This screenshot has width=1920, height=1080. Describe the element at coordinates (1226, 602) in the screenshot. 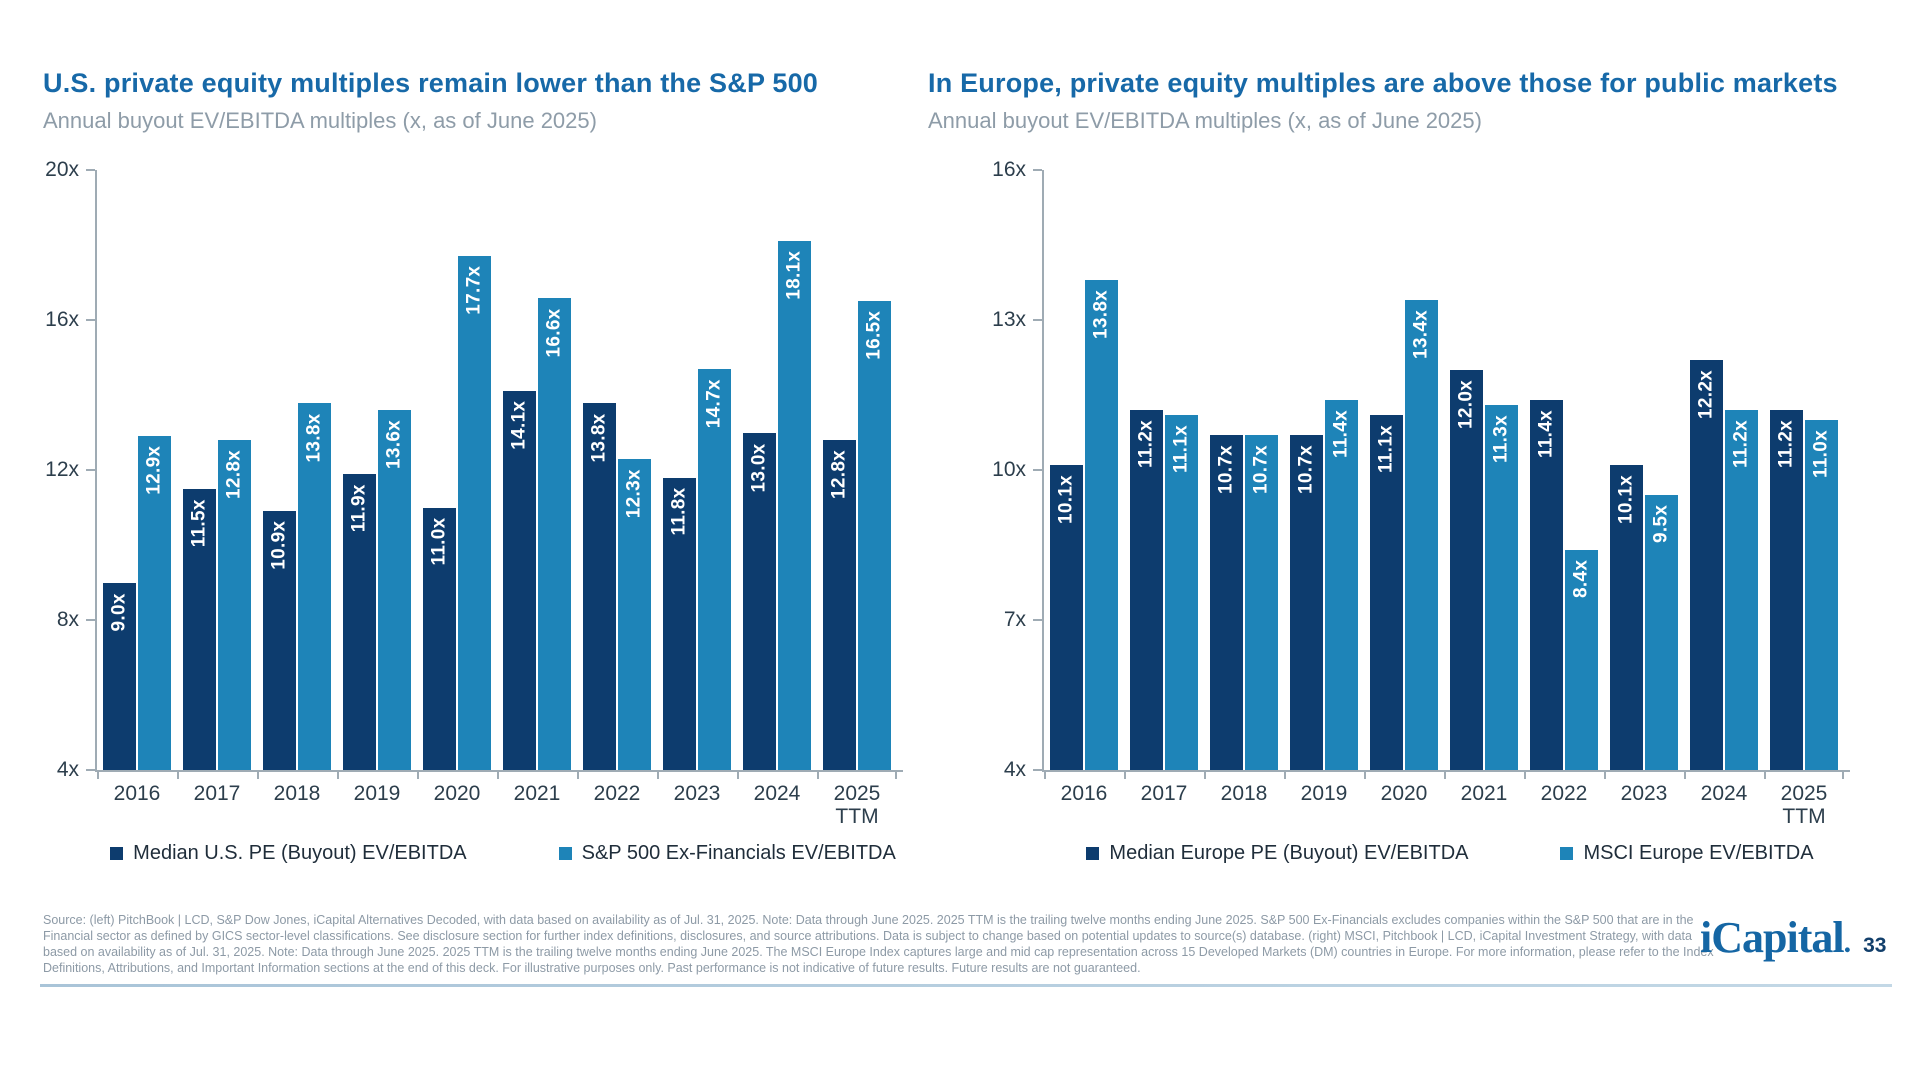

I see `pe-buyout-bar: 10.7x` at that location.